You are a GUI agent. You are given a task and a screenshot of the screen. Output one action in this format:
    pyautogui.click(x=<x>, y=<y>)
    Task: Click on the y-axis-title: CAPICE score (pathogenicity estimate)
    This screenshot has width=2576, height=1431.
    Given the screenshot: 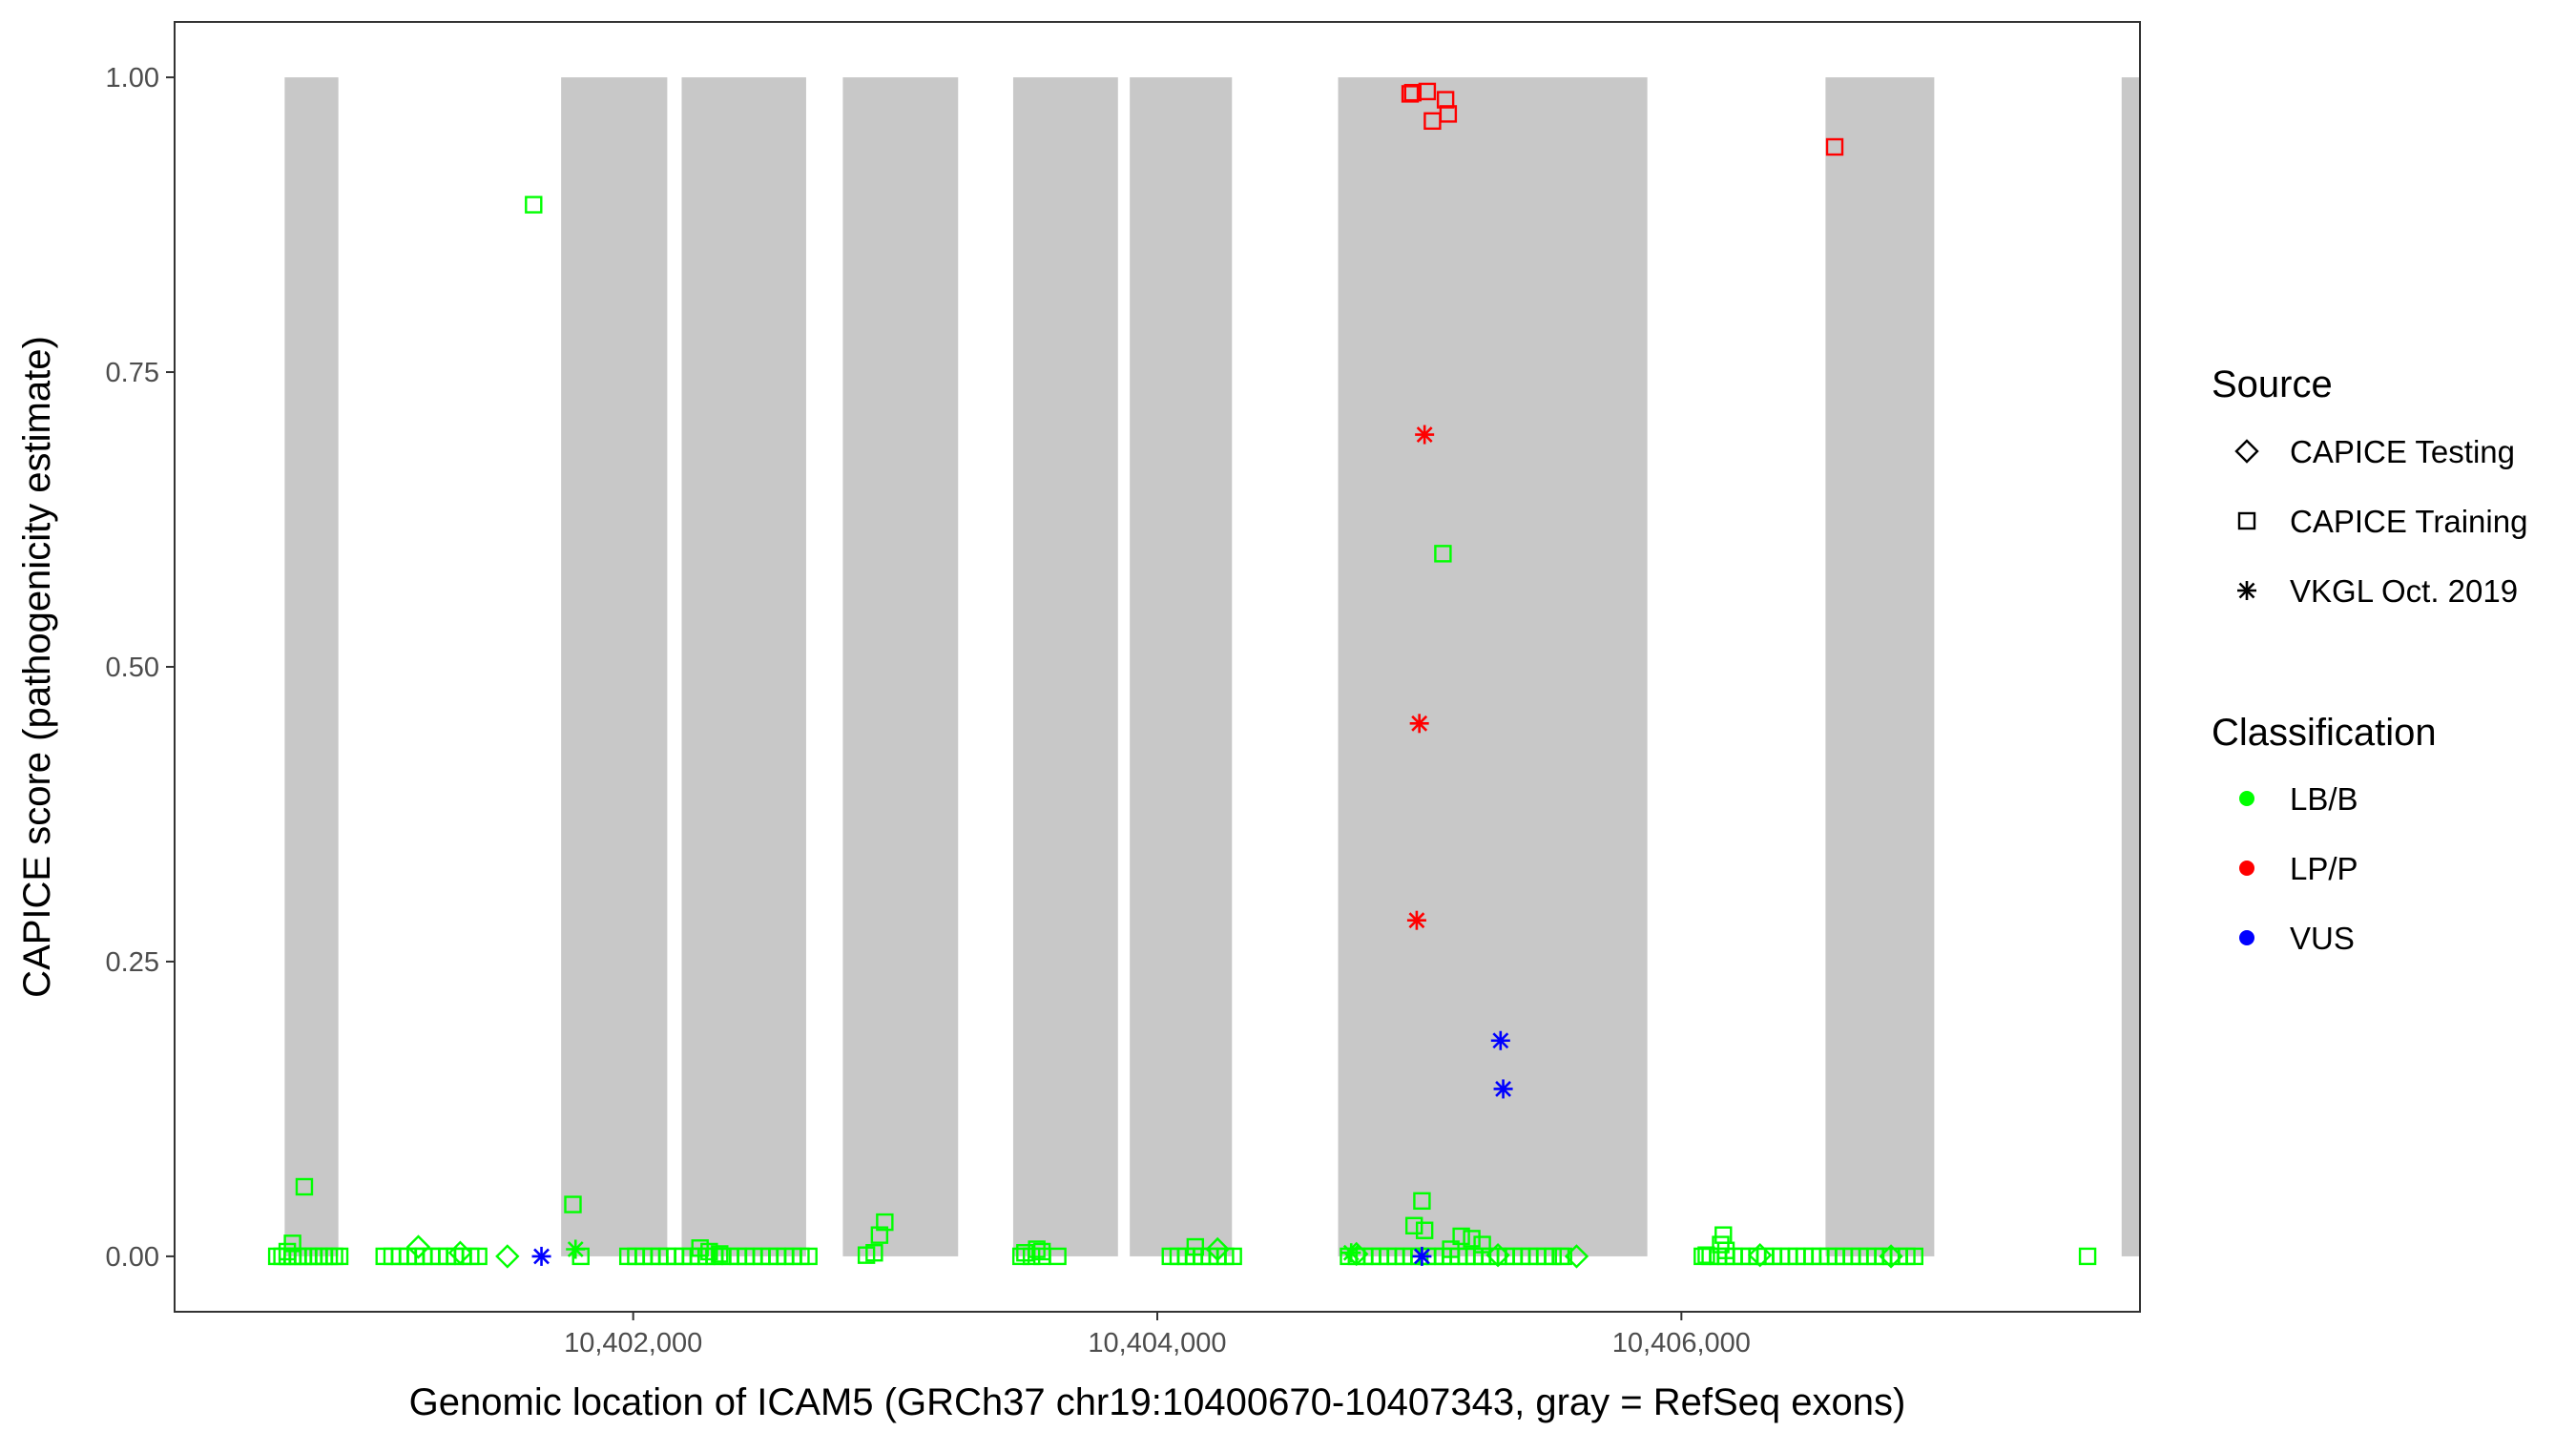 What is the action you would take?
    pyautogui.click(x=37, y=667)
    